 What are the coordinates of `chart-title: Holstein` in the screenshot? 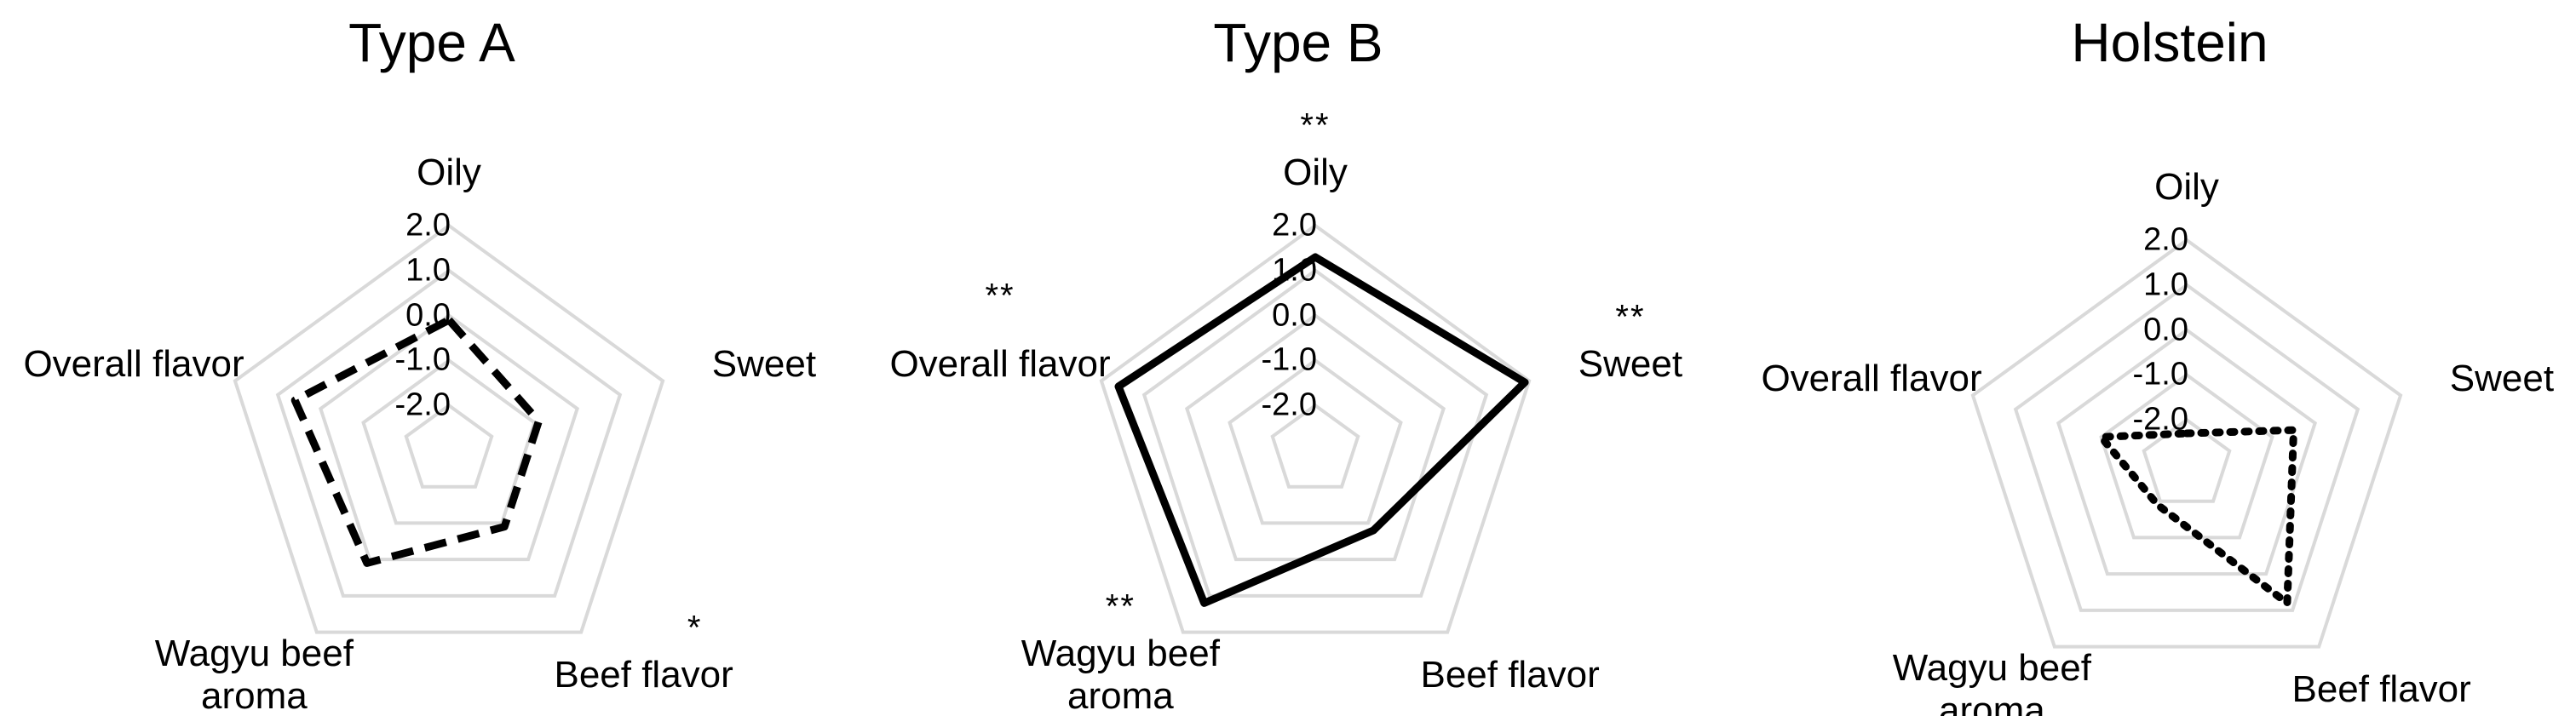 It's located at (2169, 42).